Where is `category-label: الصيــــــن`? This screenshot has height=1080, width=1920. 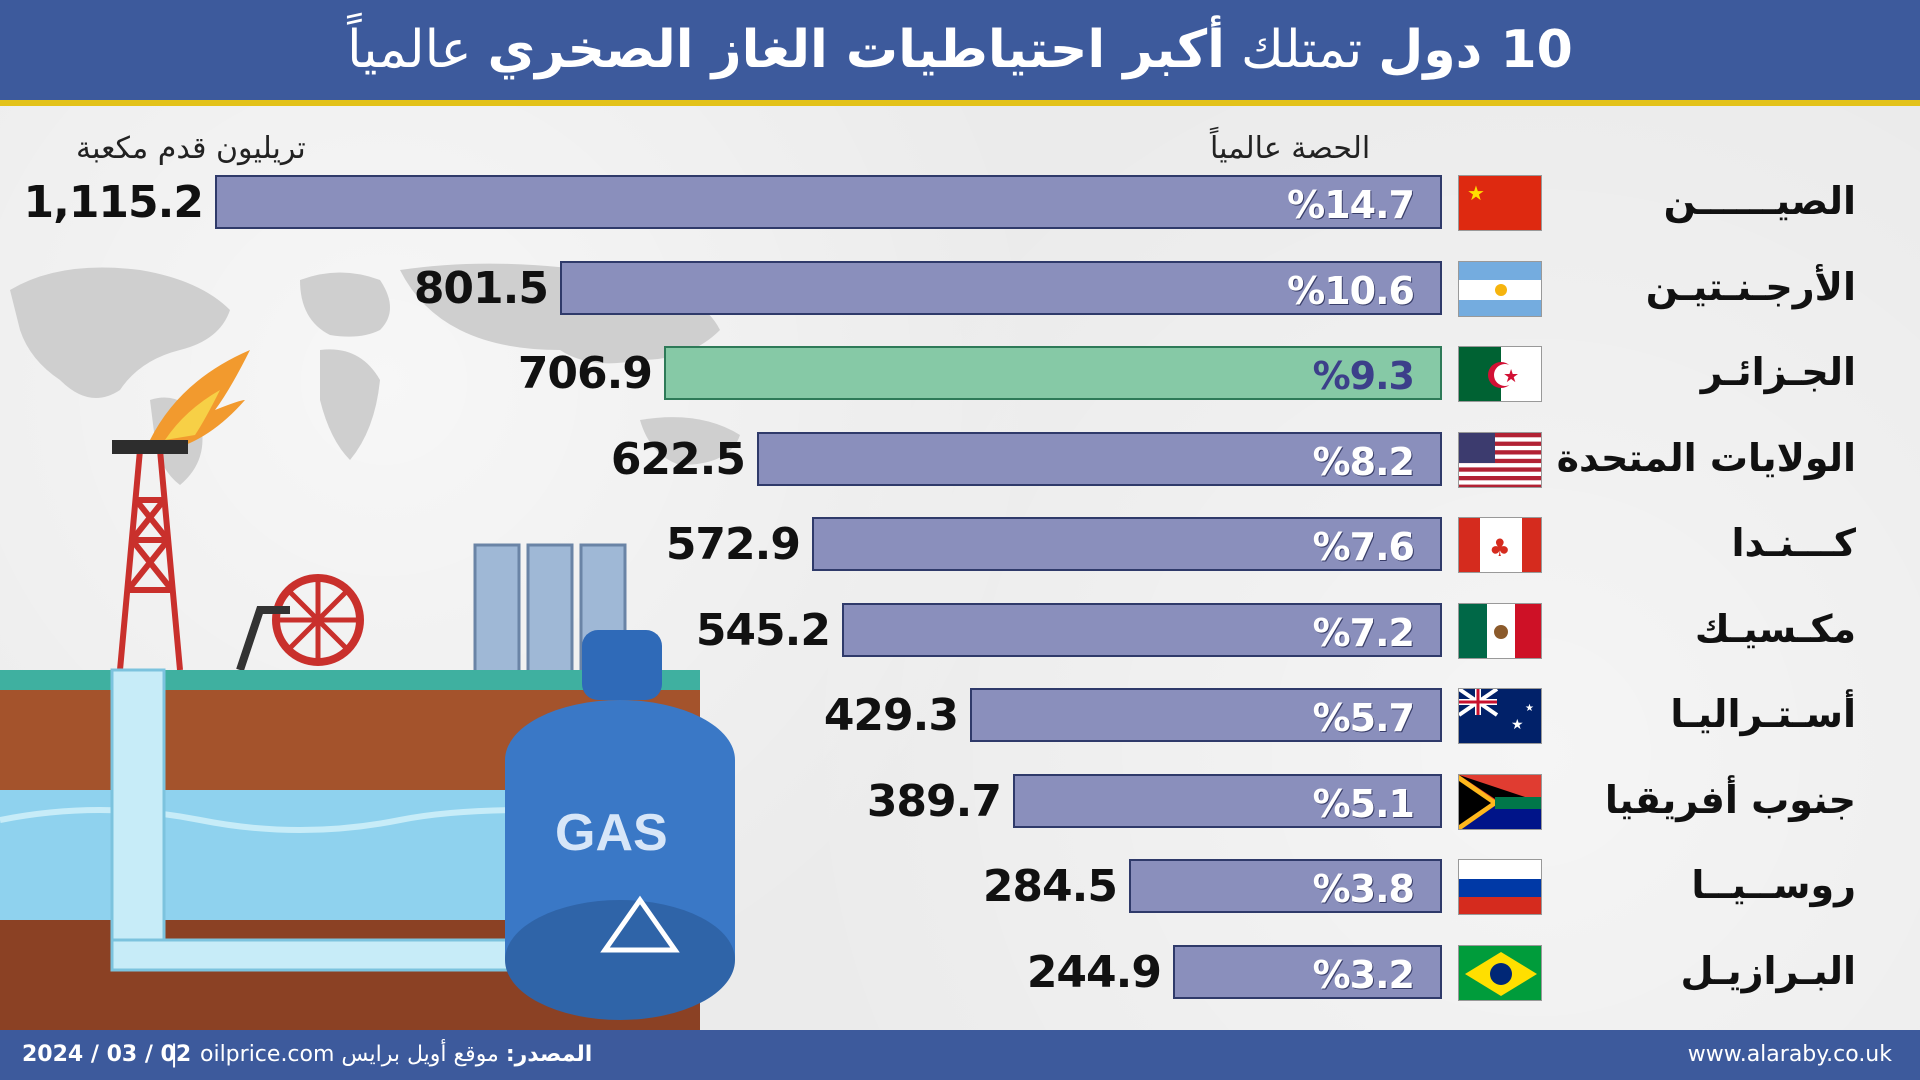
category-label: الصيــــــن is located at coordinates (1759, 201).